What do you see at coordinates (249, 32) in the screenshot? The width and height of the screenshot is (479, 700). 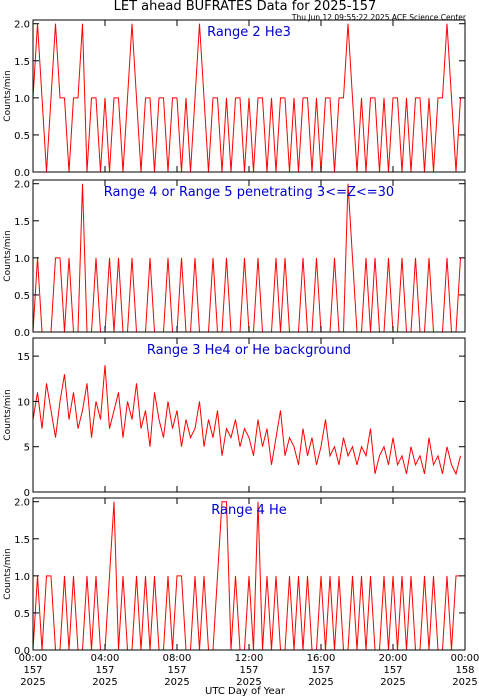 I see `panel-label: Range 2 He3` at bounding box center [249, 32].